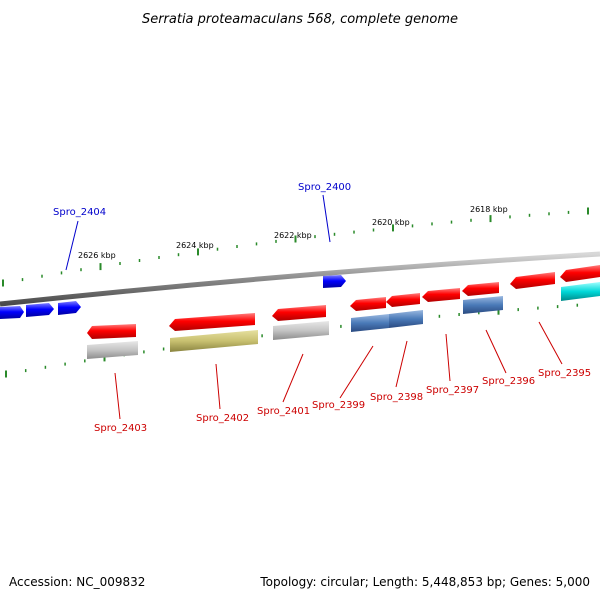 The height and width of the screenshot is (600, 600). Describe the element at coordinates (564, 373) in the screenshot. I see `gene-label-Spro_2395: Spro_2395` at that location.